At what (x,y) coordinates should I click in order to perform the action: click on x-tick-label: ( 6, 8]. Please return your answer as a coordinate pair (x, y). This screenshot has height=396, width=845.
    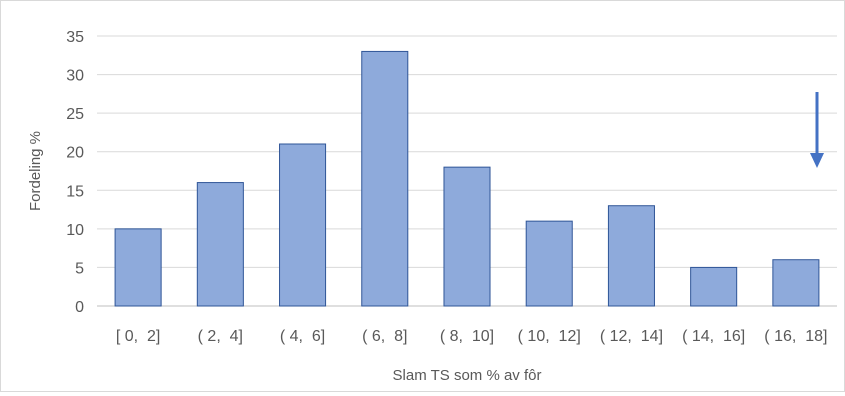
    Looking at the image, I should click on (384, 336).